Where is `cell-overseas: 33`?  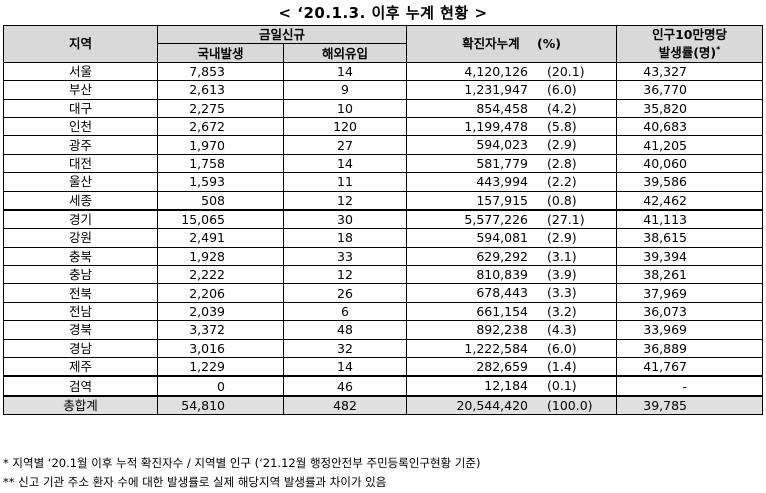 cell-overseas: 33 is located at coordinates (345, 256).